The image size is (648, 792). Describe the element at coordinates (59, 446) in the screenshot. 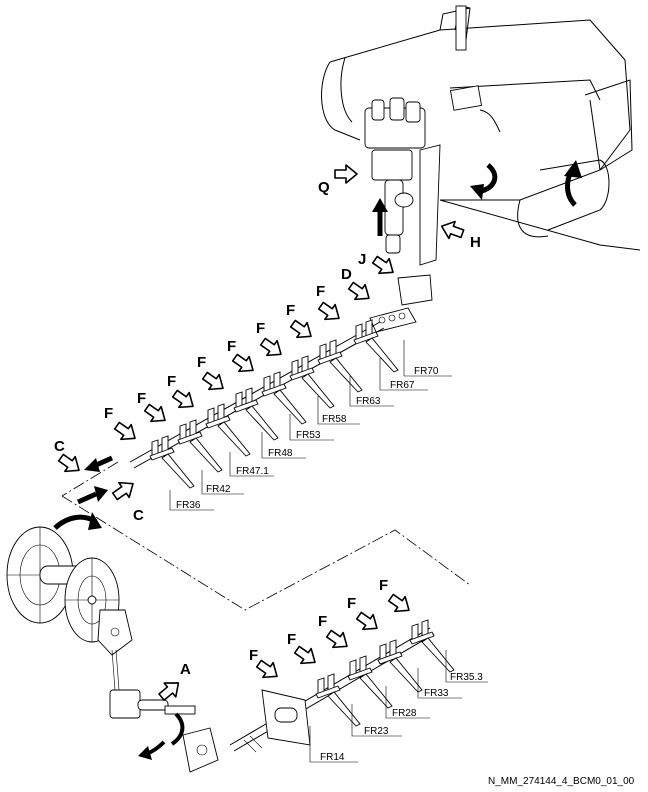

I see `callout-c-top: C` at that location.